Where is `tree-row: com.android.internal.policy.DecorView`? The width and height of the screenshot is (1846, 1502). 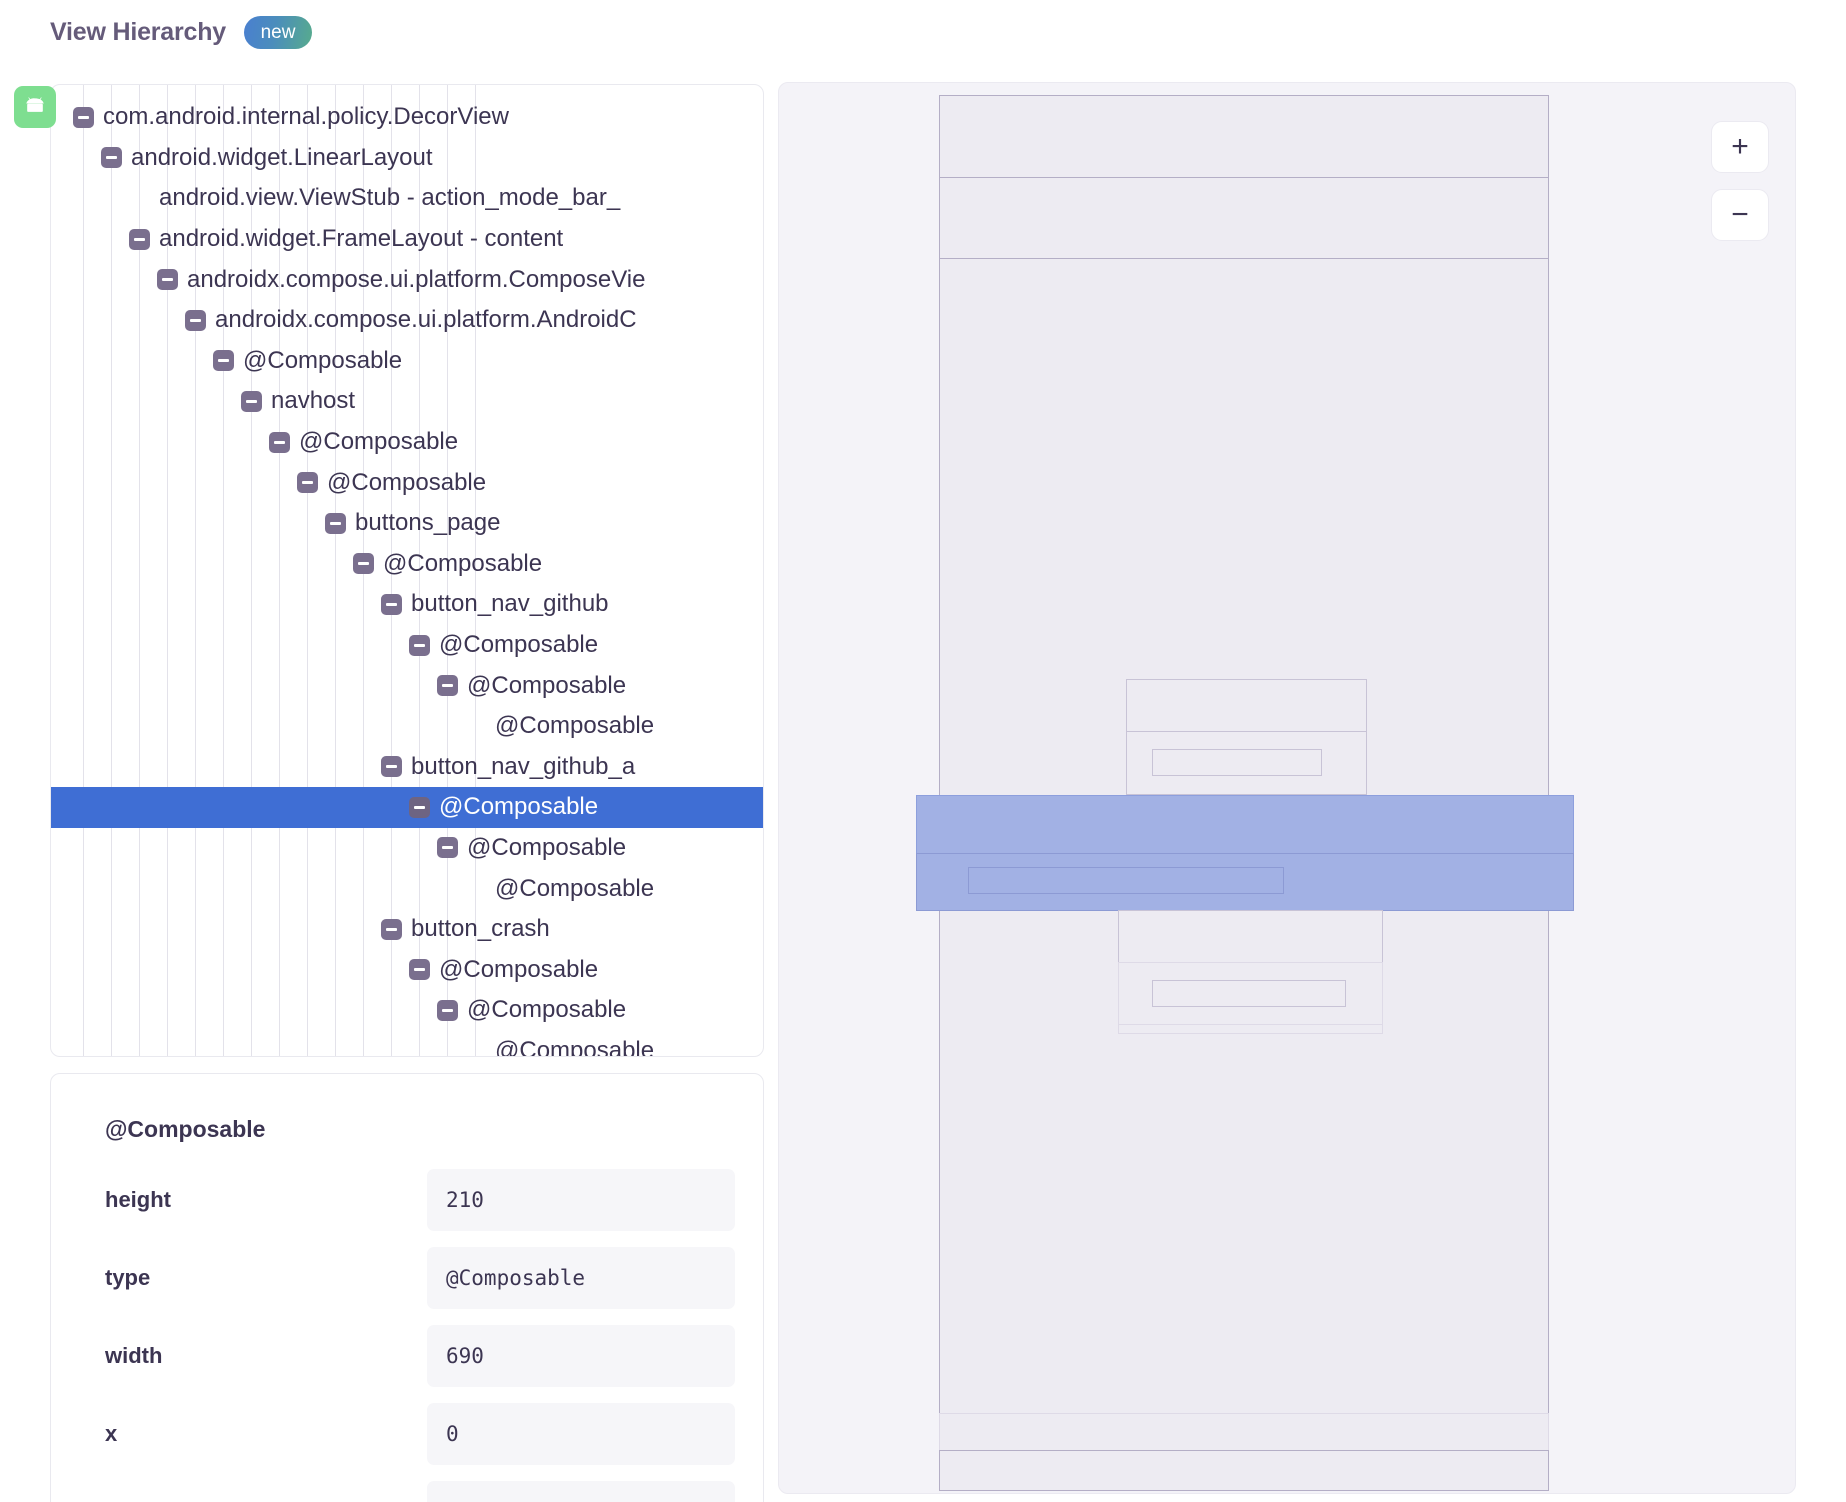 tree-row: com.android.internal.policy.DecorView is located at coordinates (407, 117).